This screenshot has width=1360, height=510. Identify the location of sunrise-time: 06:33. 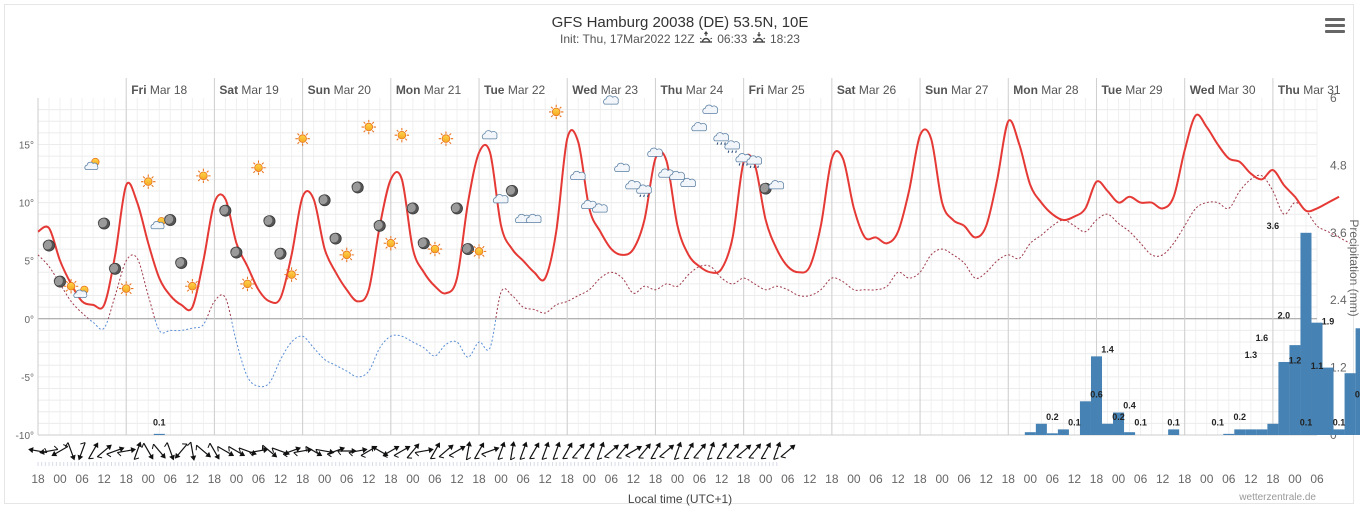
(732, 39).